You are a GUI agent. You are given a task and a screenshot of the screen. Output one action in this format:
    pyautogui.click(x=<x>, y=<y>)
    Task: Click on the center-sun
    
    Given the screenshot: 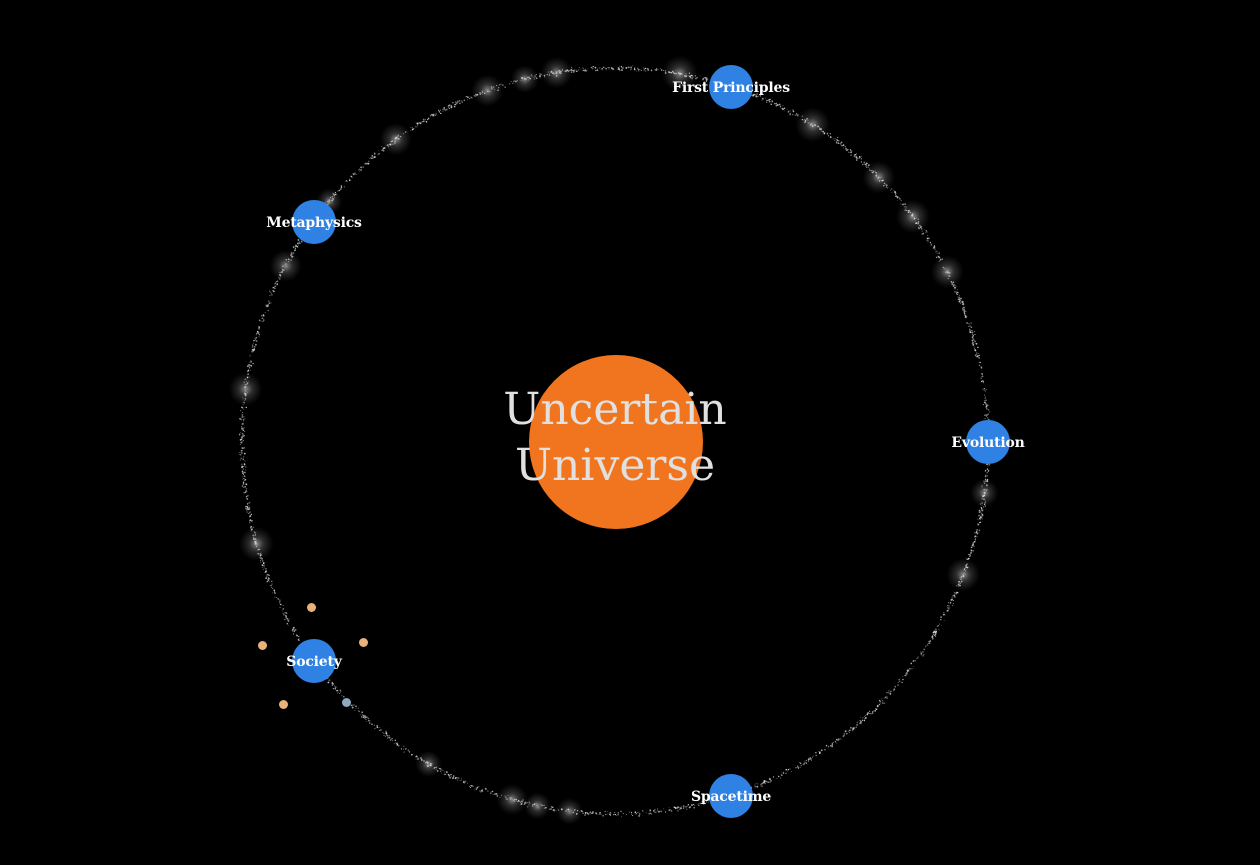 What is the action you would take?
    pyautogui.click(x=616, y=442)
    